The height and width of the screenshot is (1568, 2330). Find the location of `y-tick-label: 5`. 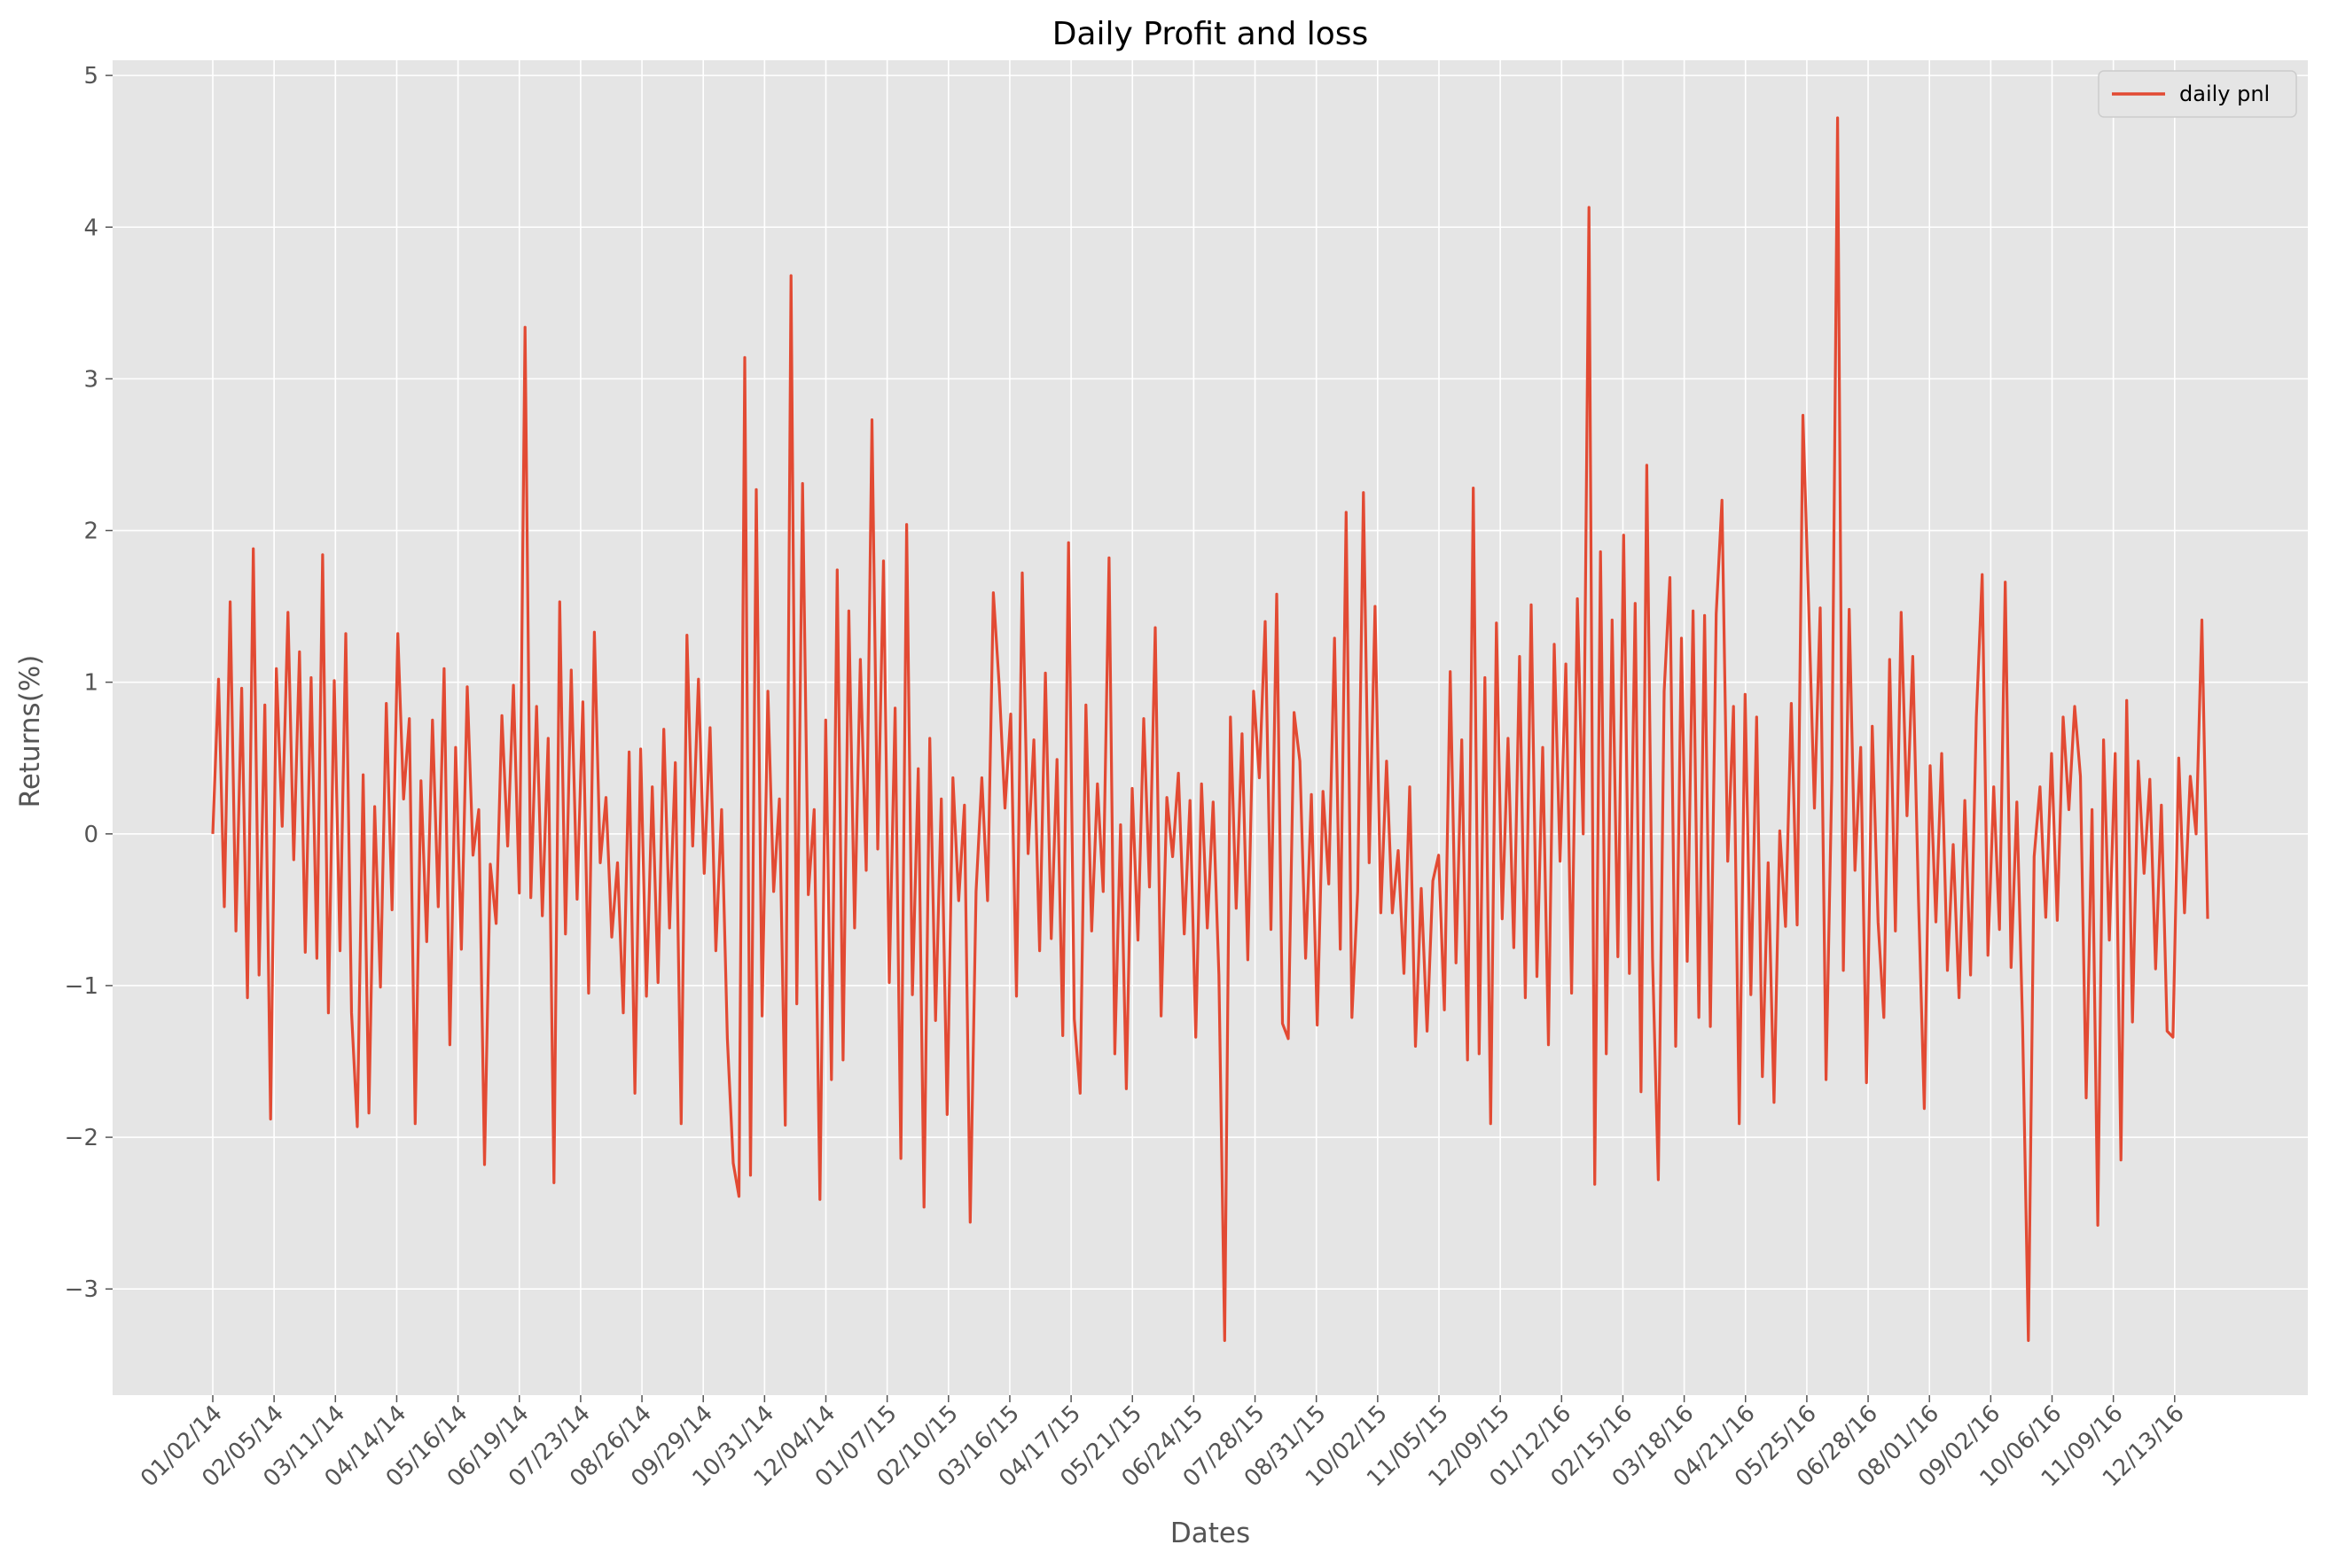

y-tick-label: 5 is located at coordinates (90, 76).